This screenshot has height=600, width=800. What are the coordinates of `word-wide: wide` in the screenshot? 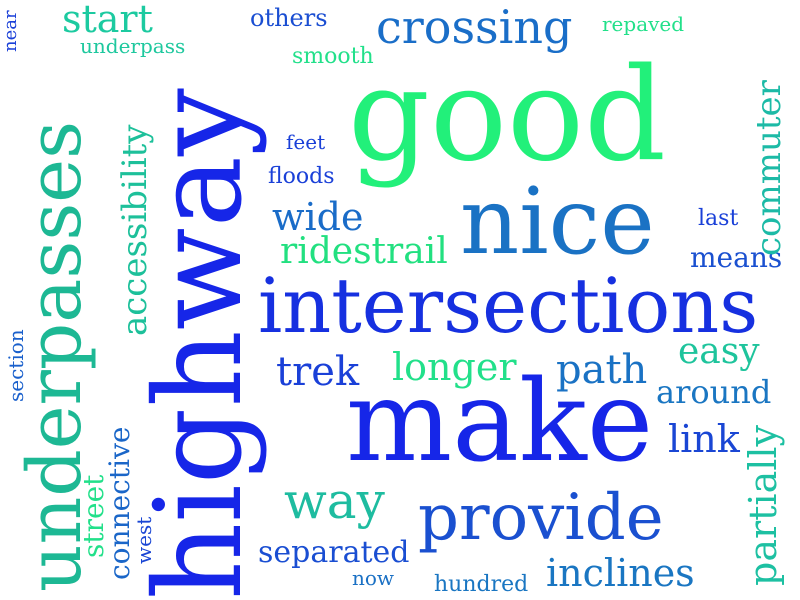 It's located at (318, 217).